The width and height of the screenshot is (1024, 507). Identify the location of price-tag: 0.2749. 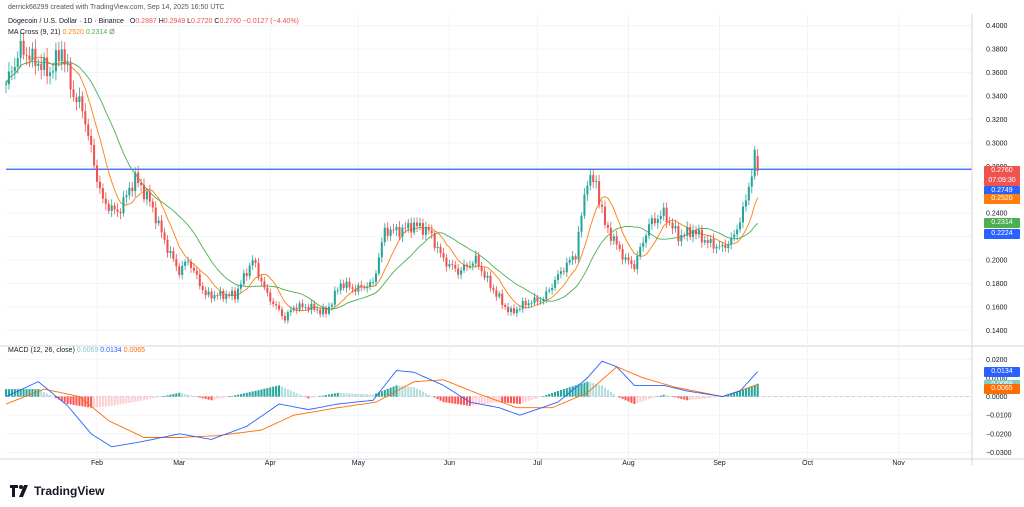
(1002, 190).